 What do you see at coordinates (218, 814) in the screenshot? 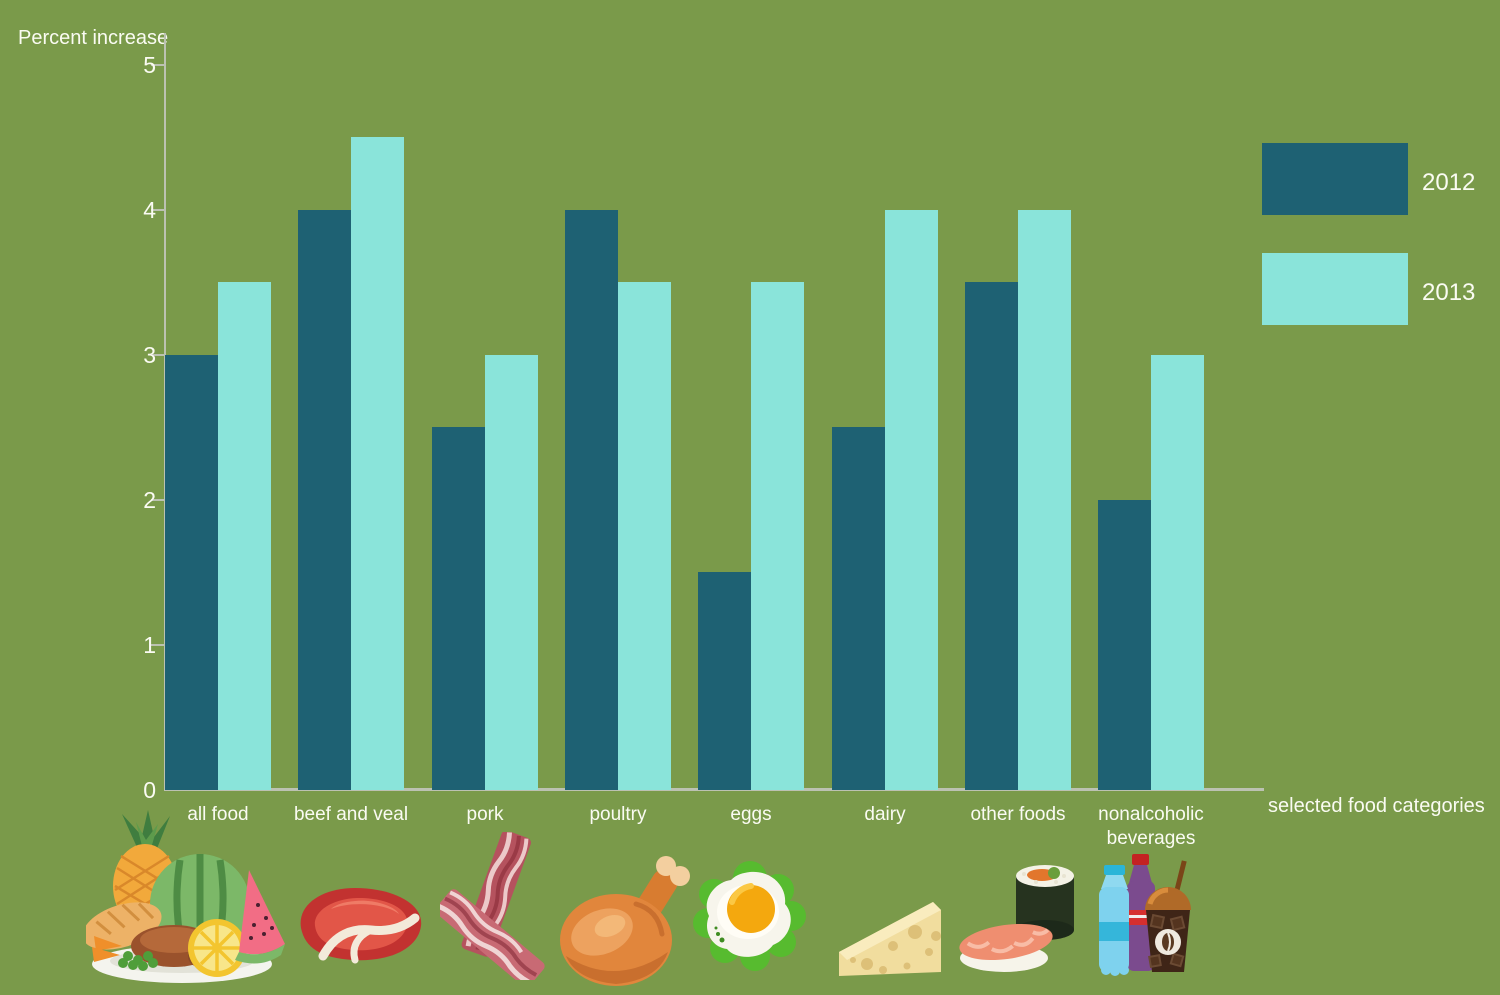
I see `category-label-all-food: all food` at bounding box center [218, 814].